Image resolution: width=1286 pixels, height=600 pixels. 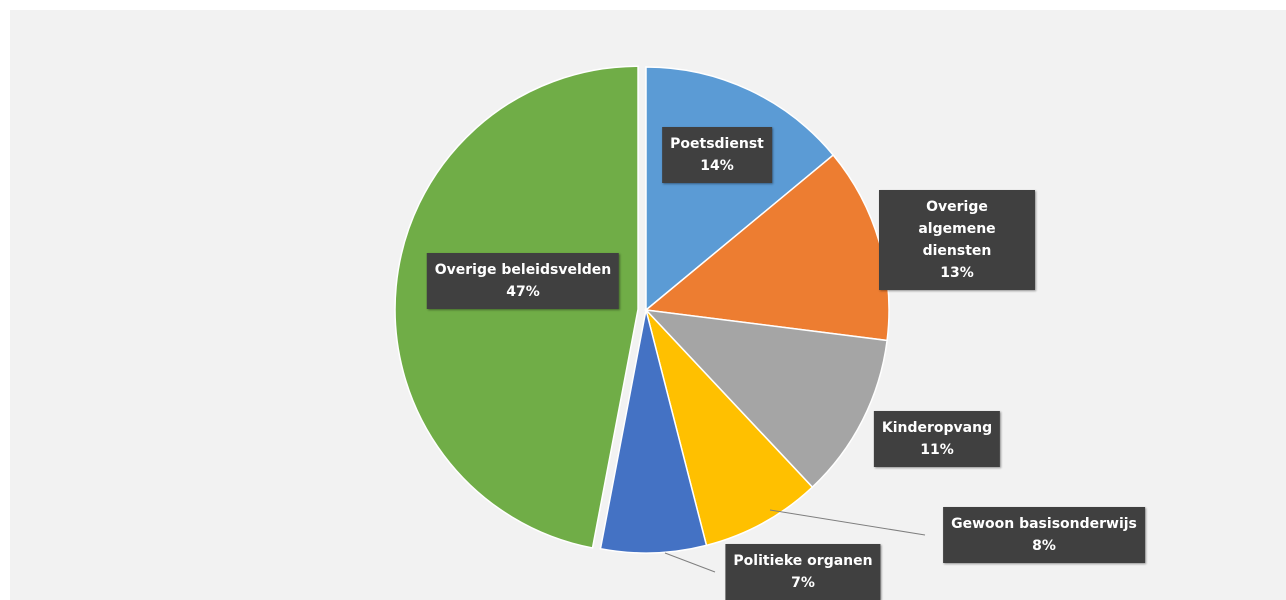 What do you see at coordinates (803, 572) in the screenshot?
I see `data-label: Politieke organen 7%` at bounding box center [803, 572].